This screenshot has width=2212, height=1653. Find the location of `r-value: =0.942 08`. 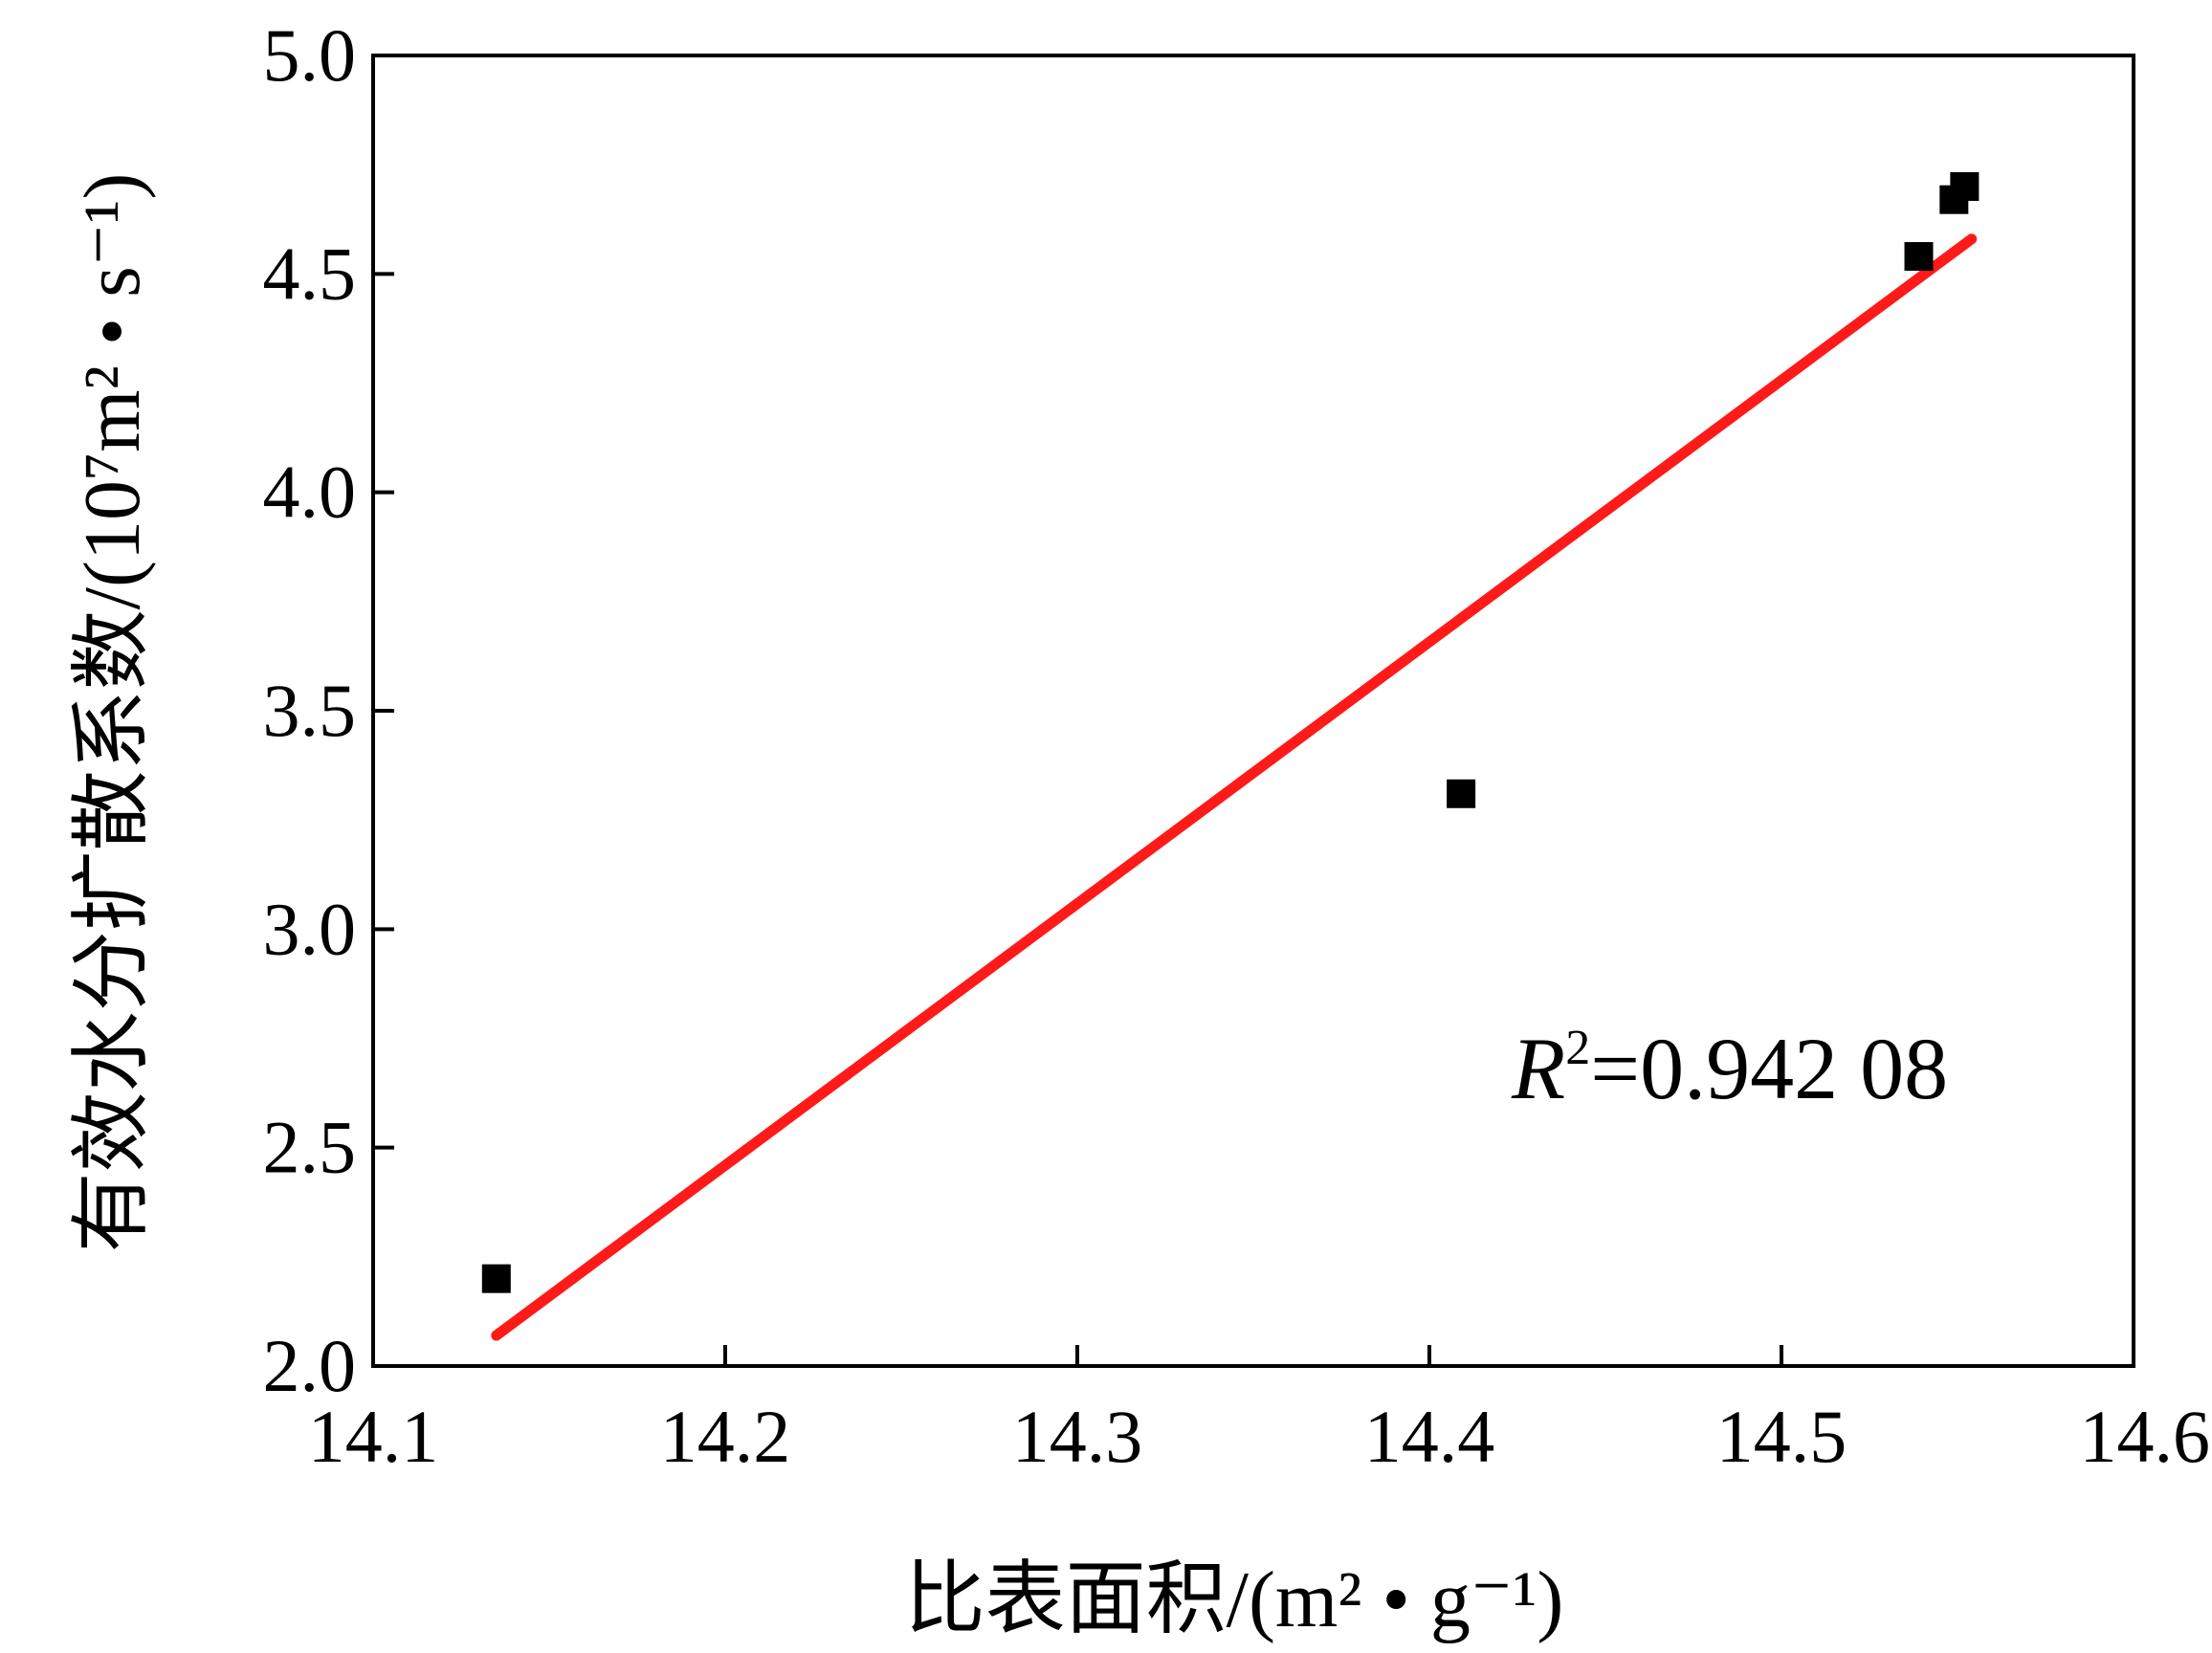

r-value: =0.942 08 is located at coordinates (1769, 1068).